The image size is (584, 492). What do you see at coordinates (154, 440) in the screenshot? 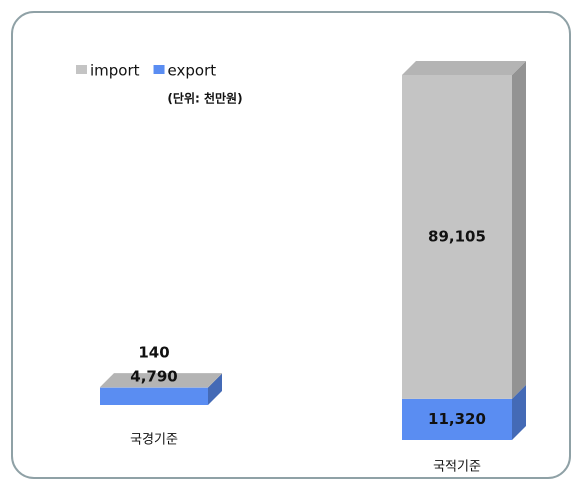
I see `x-tick-label: 국경기준` at bounding box center [154, 440].